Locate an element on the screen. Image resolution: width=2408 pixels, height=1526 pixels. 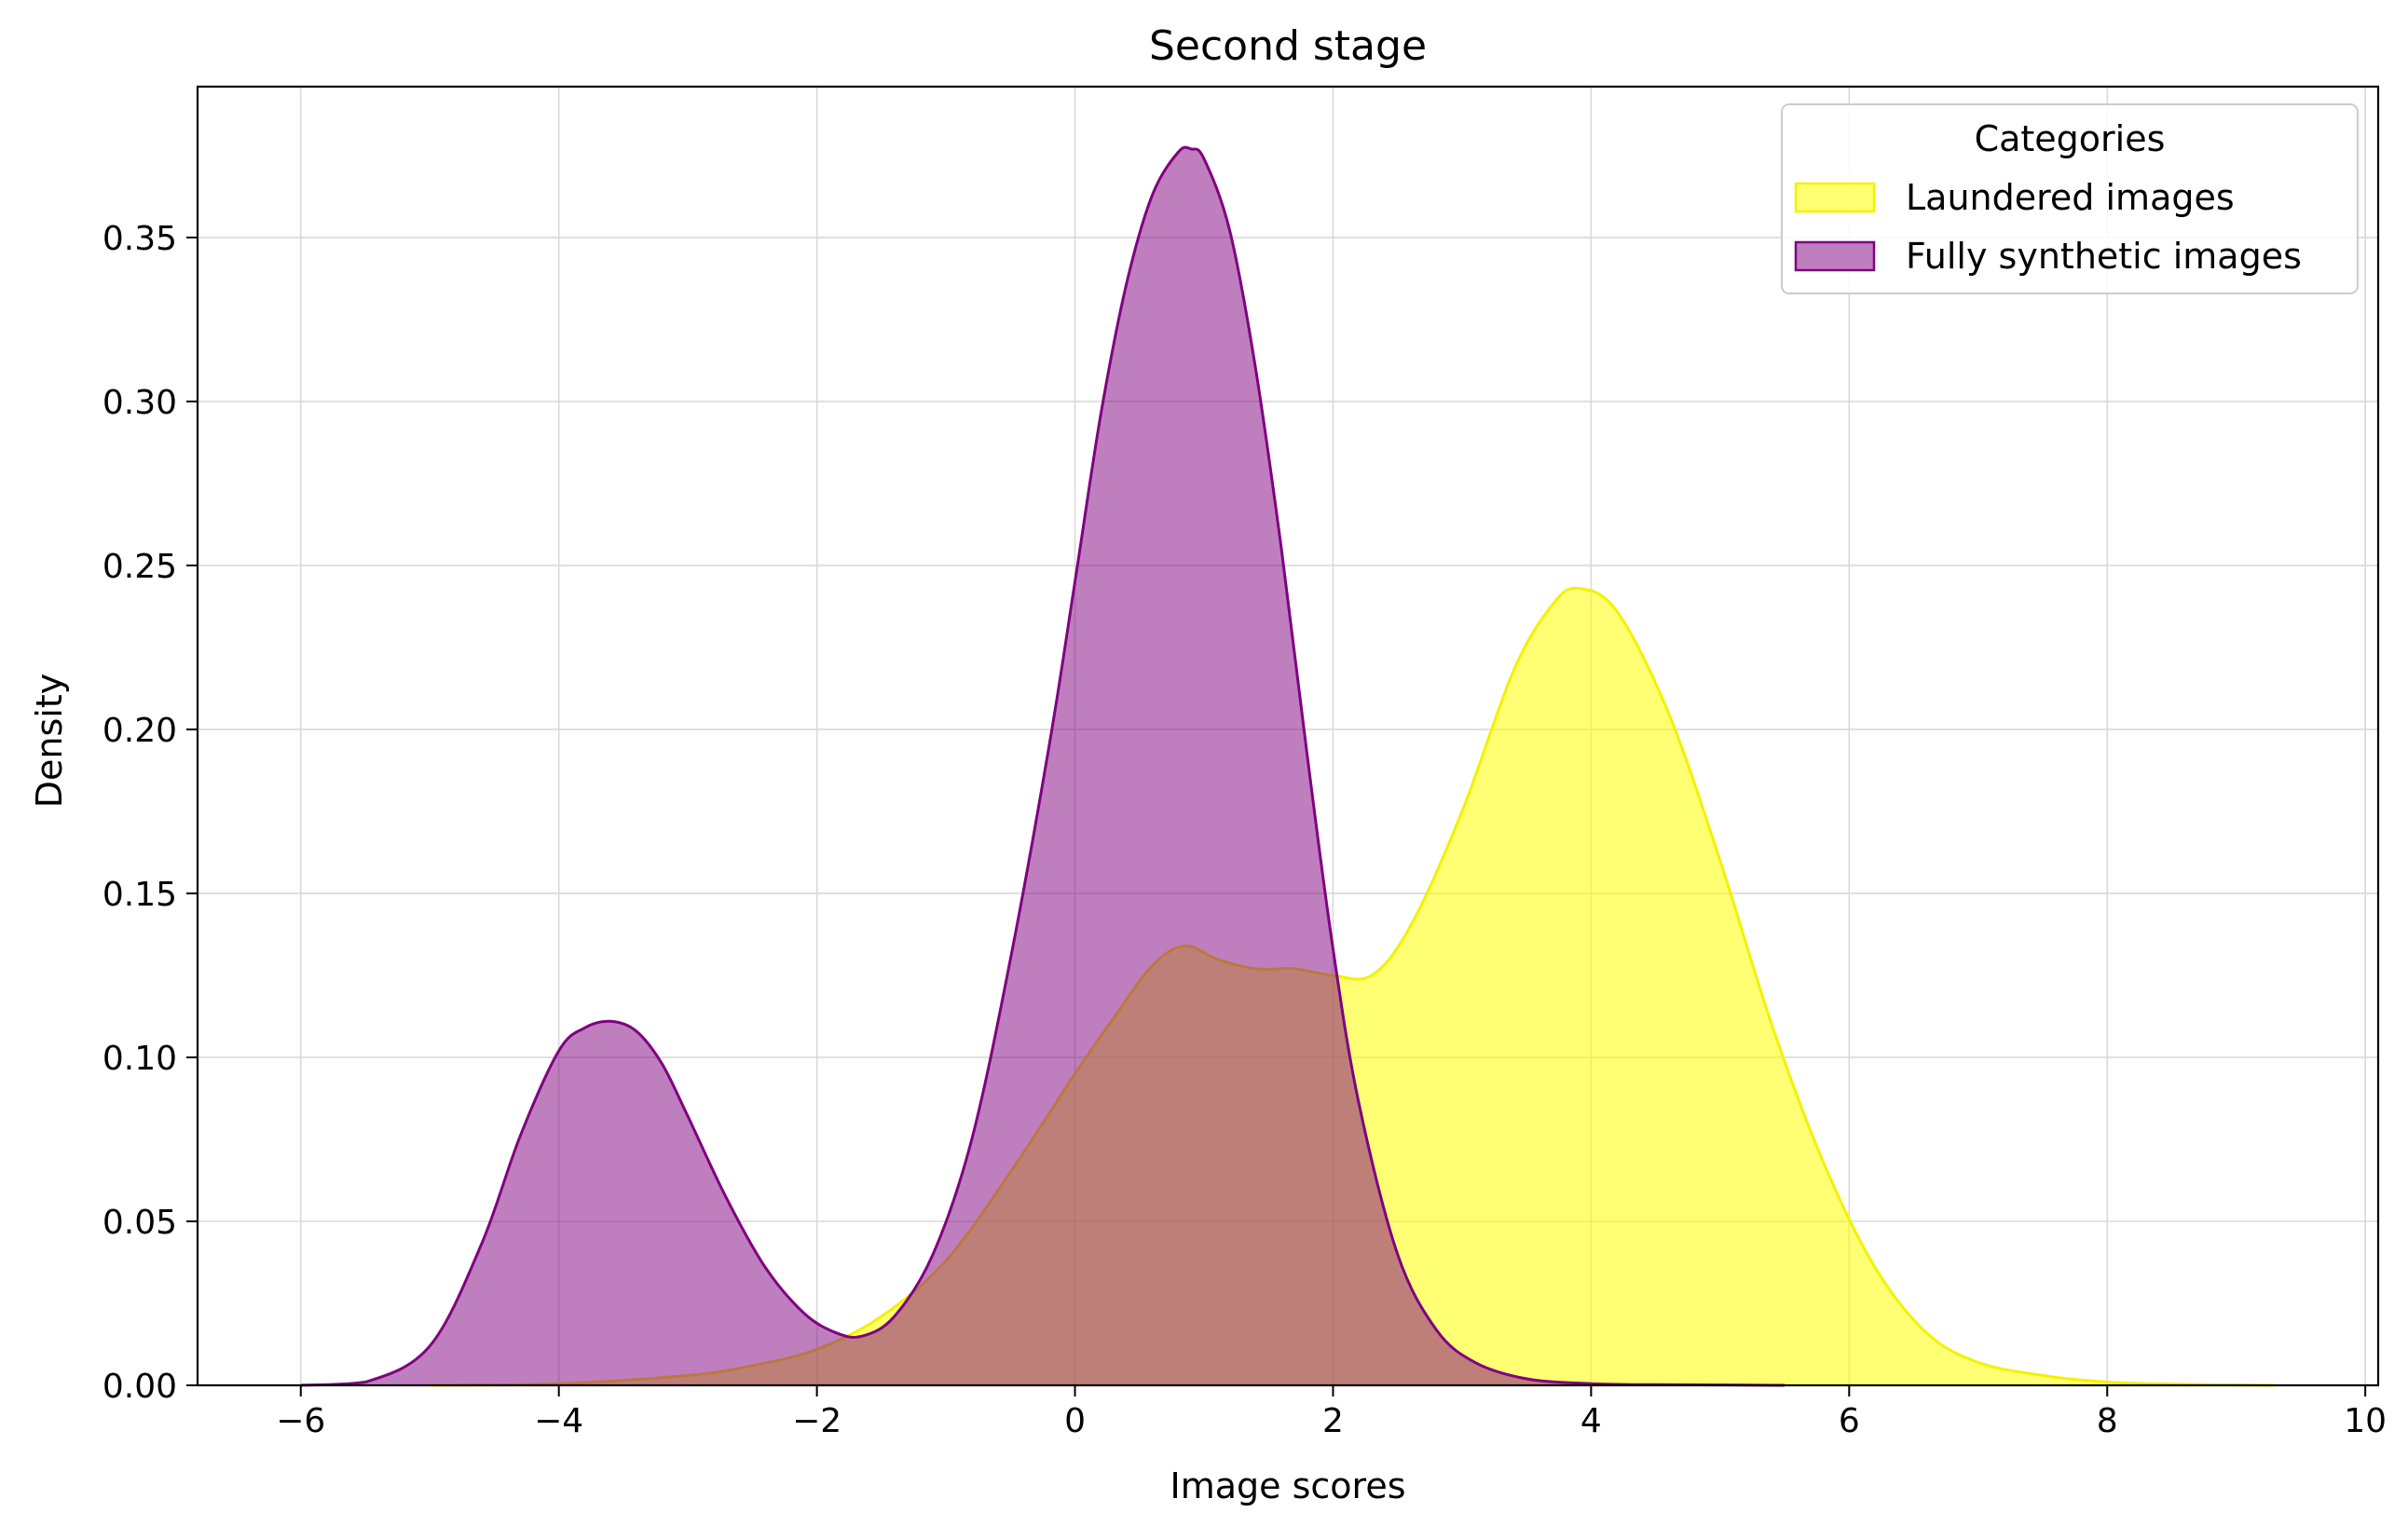
y-tick-label: 0.00 is located at coordinates (140, 1387).